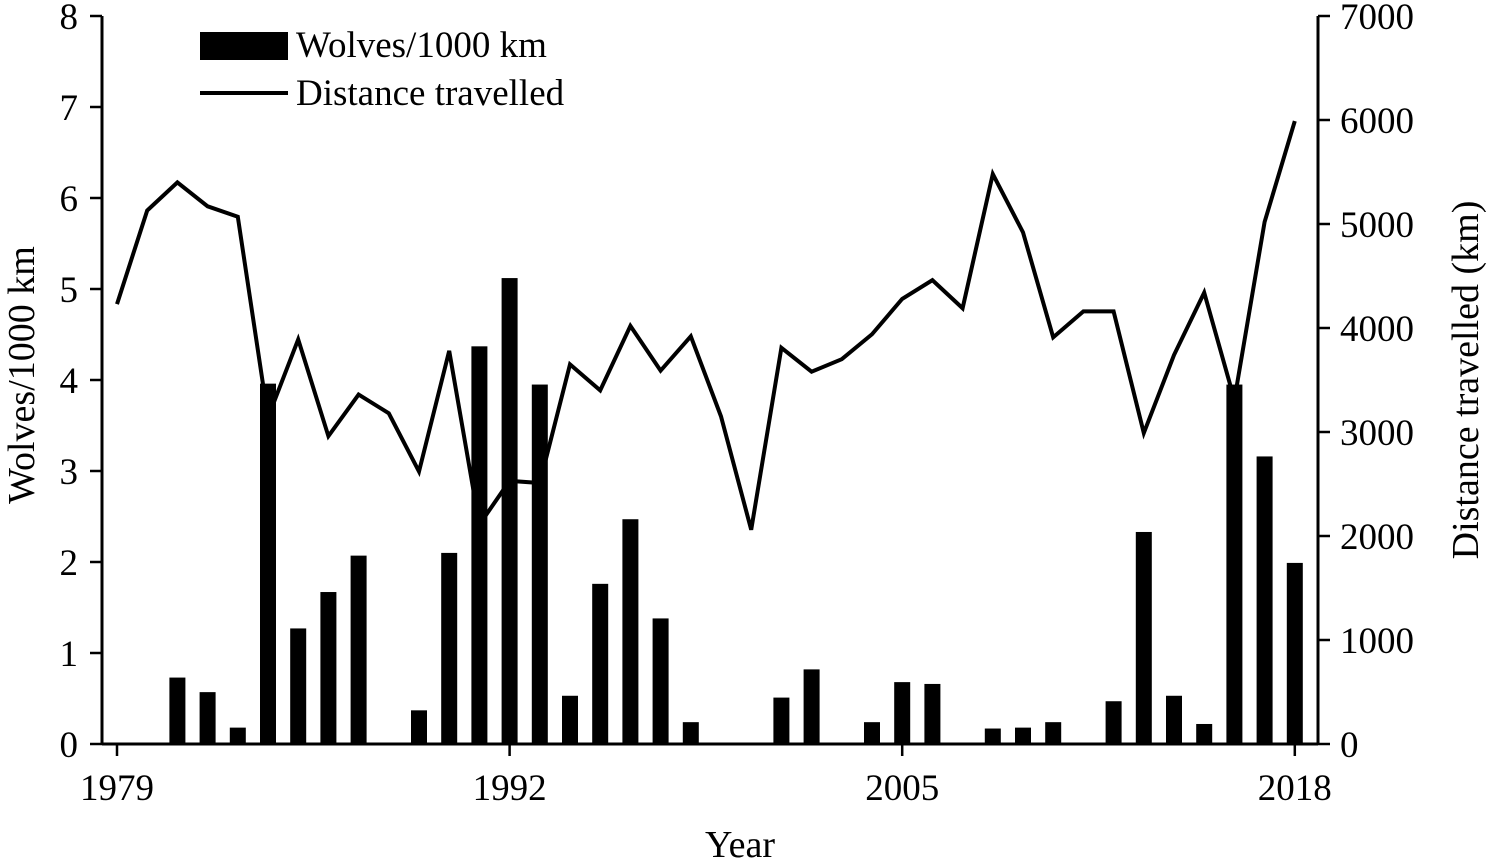 This screenshot has width=1489, height=860. I want to click on right-tick-label: 2000, so click(1377, 537).